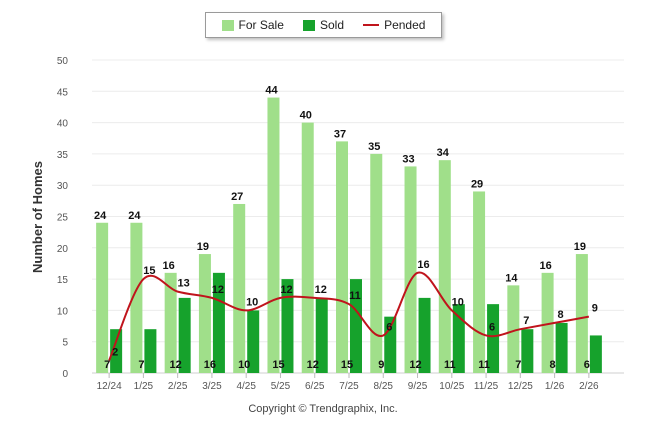 This screenshot has height=434, width=646. Describe the element at coordinates (389, 327) in the screenshot. I see `pended-value-label: 6` at that location.